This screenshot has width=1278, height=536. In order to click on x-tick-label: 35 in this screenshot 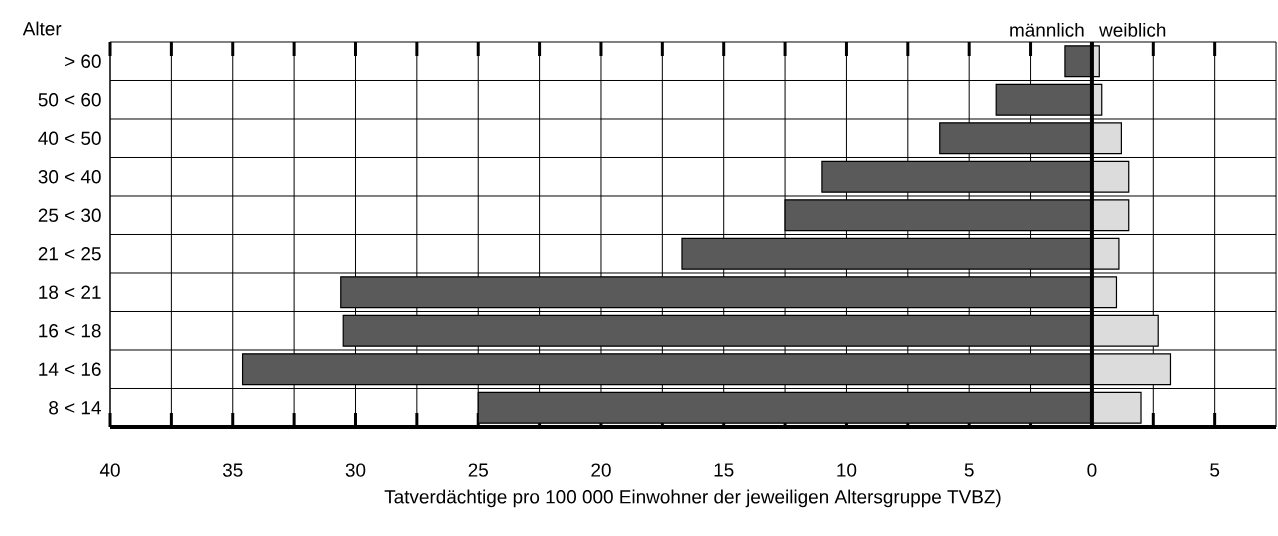, I will do `click(232, 470)`.